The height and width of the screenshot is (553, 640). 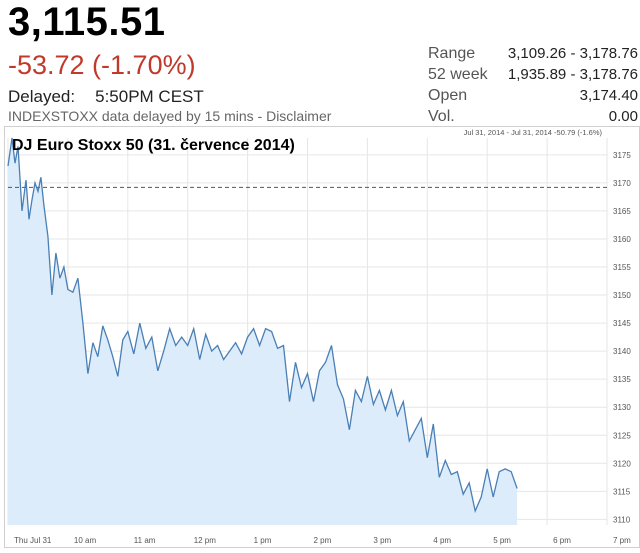 What do you see at coordinates (448, 95) in the screenshot?
I see `stat-label: Open` at bounding box center [448, 95].